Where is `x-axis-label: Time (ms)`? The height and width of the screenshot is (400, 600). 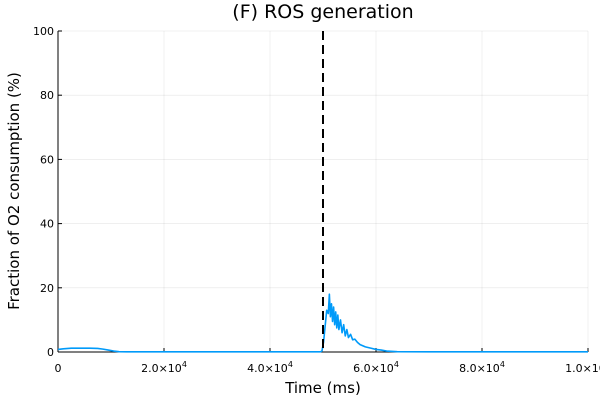 x-axis-label: Time (ms) is located at coordinates (322, 388).